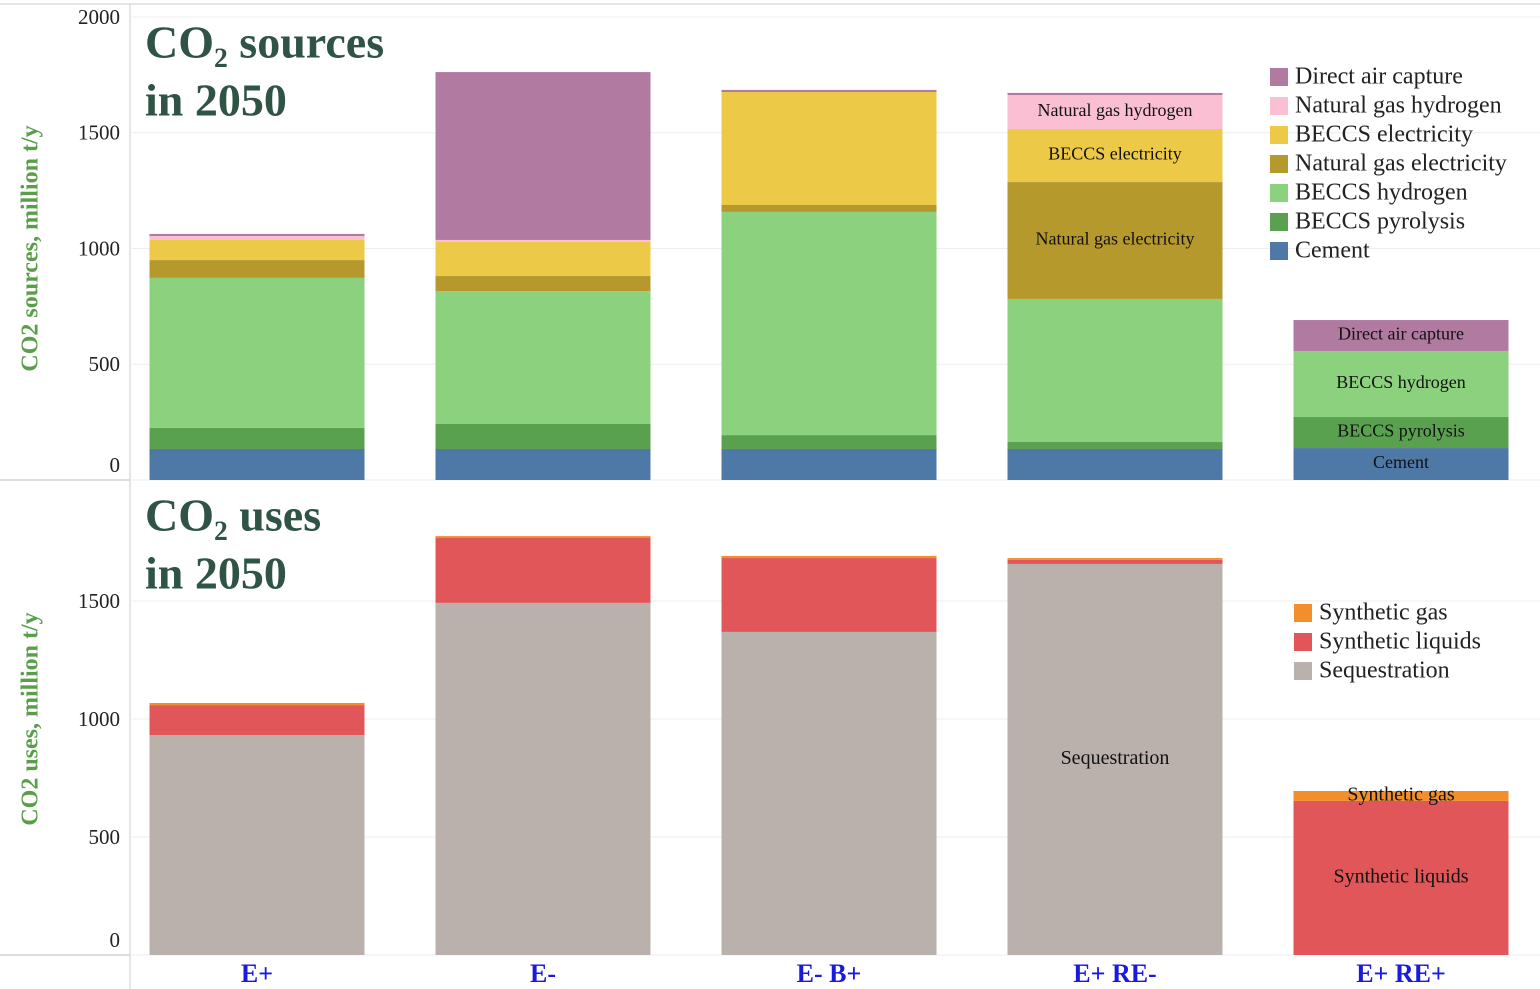 The image size is (1540, 989). What do you see at coordinates (1384, 671) in the screenshot?
I see `legend-label: Sequestration` at bounding box center [1384, 671].